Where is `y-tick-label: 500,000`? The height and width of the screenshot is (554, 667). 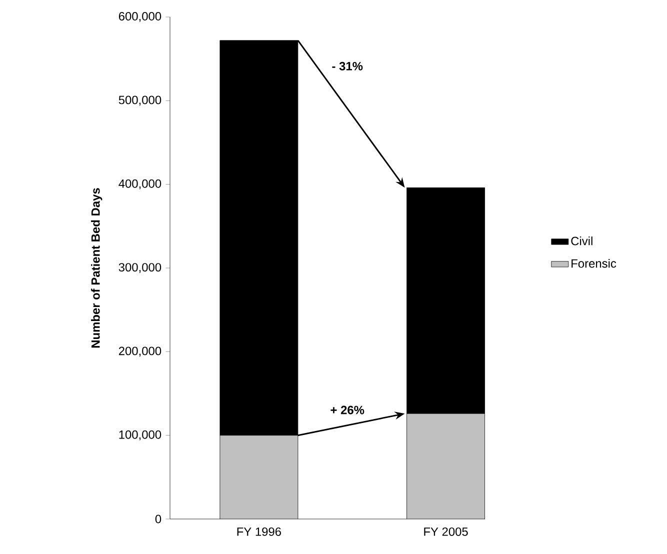 y-tick-label: 500,000 is located at coordinates (140, 101).